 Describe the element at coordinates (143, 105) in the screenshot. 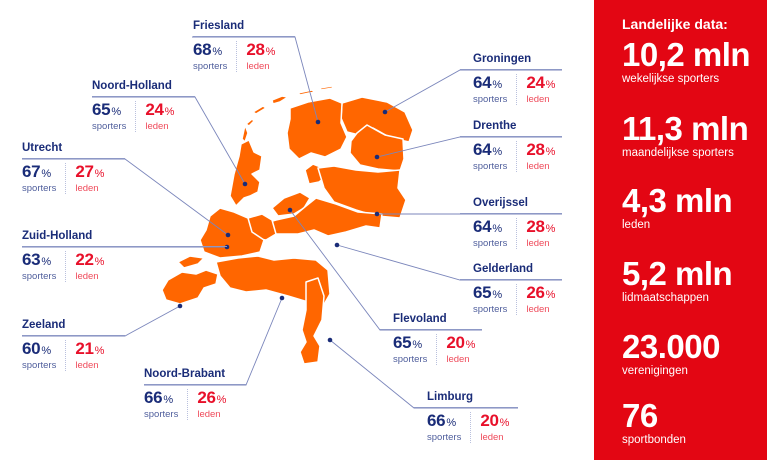

I see `province-card-noord-holland: Noord-Holland 65% sporters 24% leden` at that location.